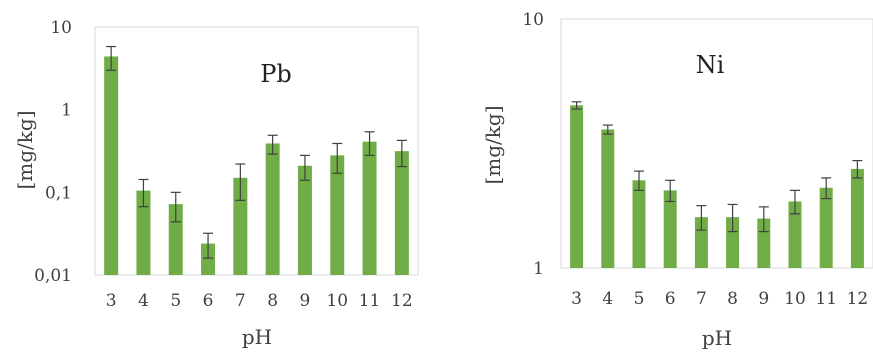  I want to click on y-tick-label: 0,01, so click(53, 276).